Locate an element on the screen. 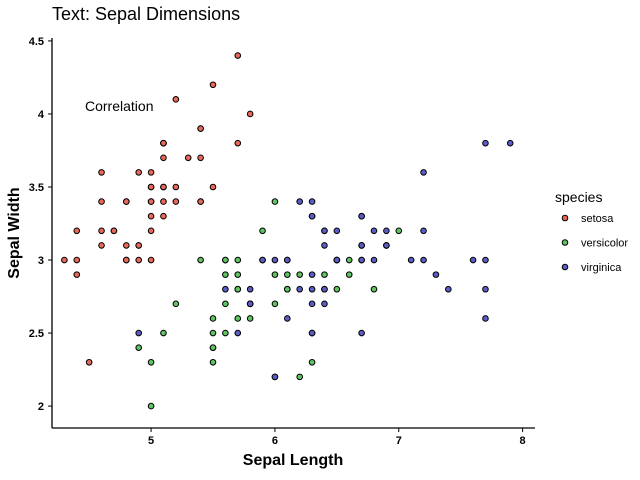  x-axis-label: Sepal Length is located at coordinates (293, 460).